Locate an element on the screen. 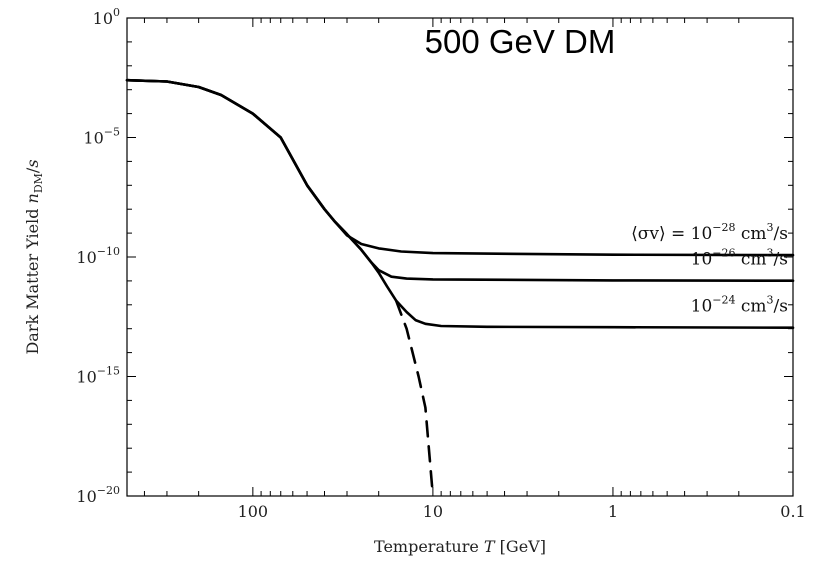 This screenshot has height=561, width=813. y-tick-label: 10⁻¹⁵ is located at coordinates (98, 376).